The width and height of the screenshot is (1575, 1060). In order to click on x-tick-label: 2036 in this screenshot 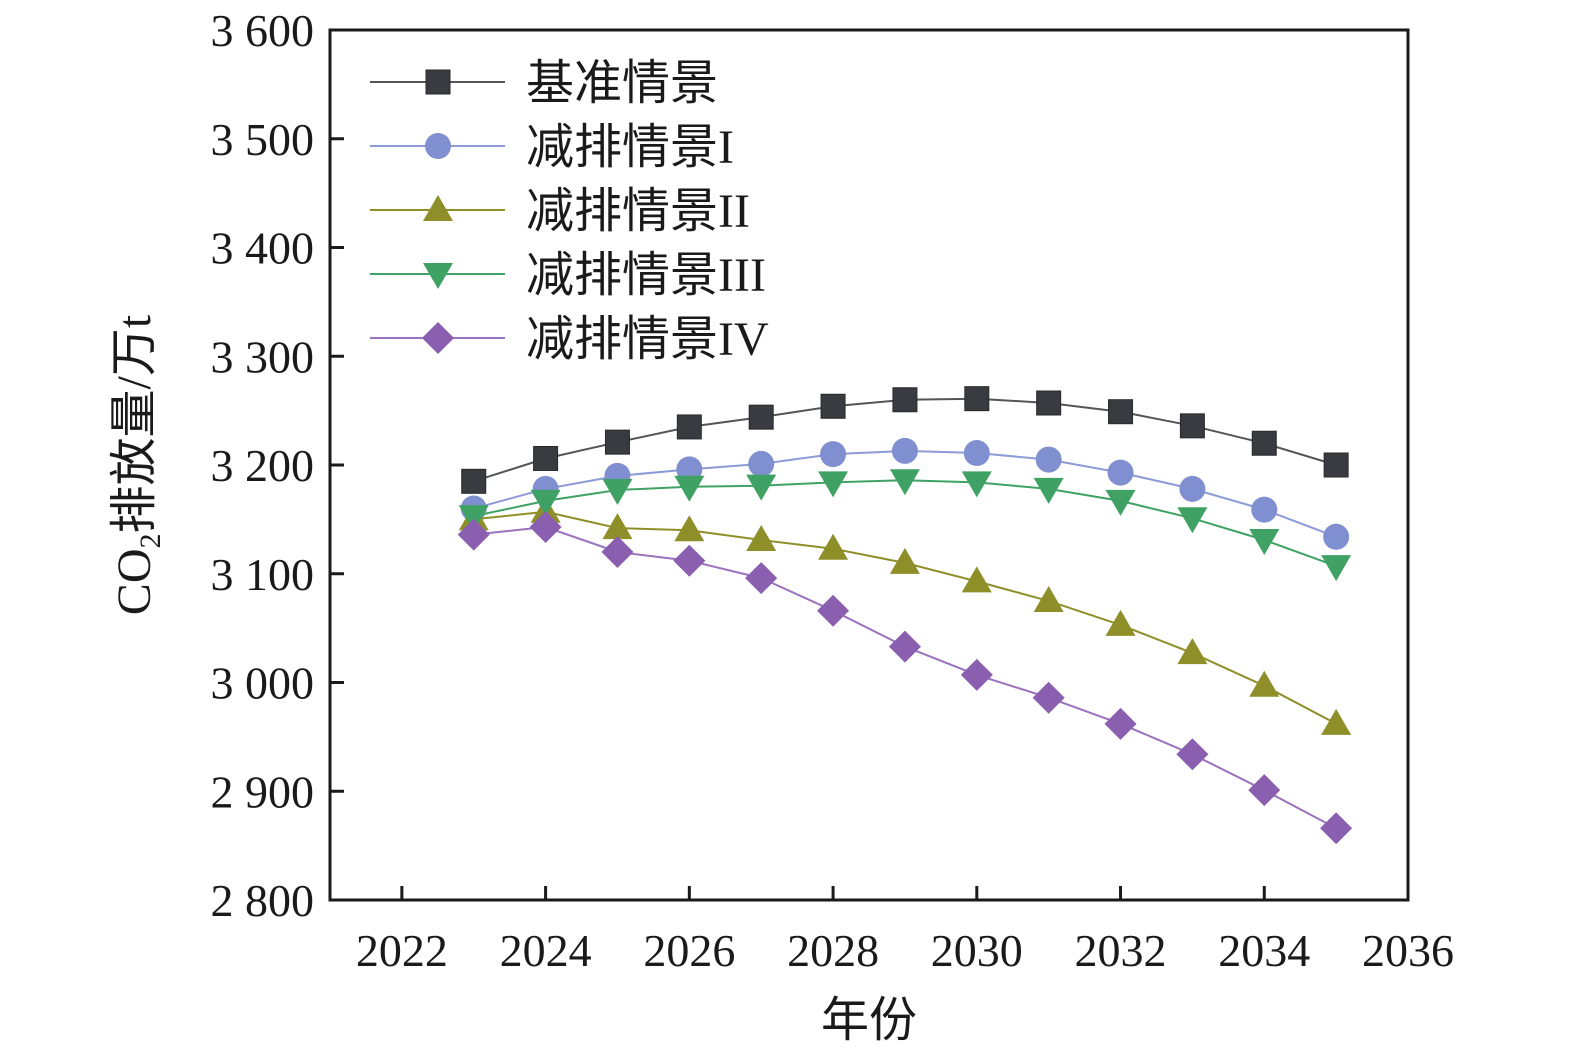, I will do `click(1408, 950)`.